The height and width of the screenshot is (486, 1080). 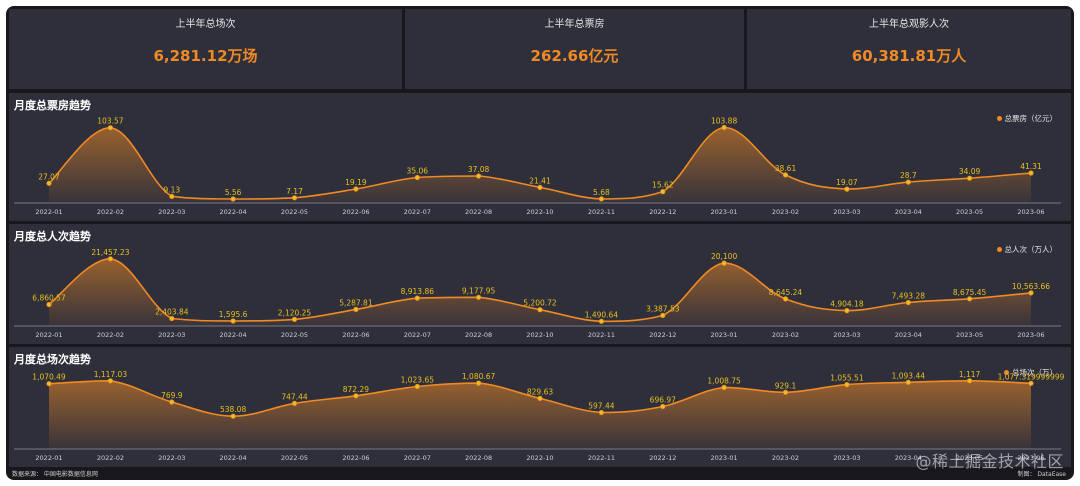 I want to click on data-label: 872.29, so click(x=356, y=389).